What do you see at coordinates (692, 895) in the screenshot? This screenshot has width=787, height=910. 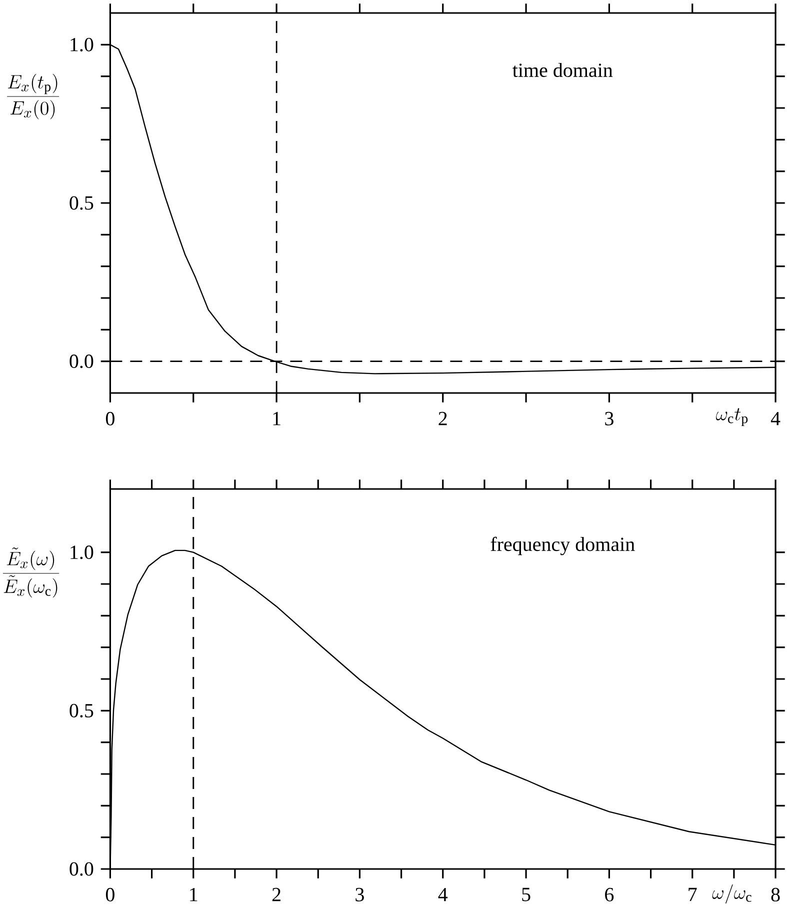 I see `x-tick-label: 7` at bounding box center [692, 895].